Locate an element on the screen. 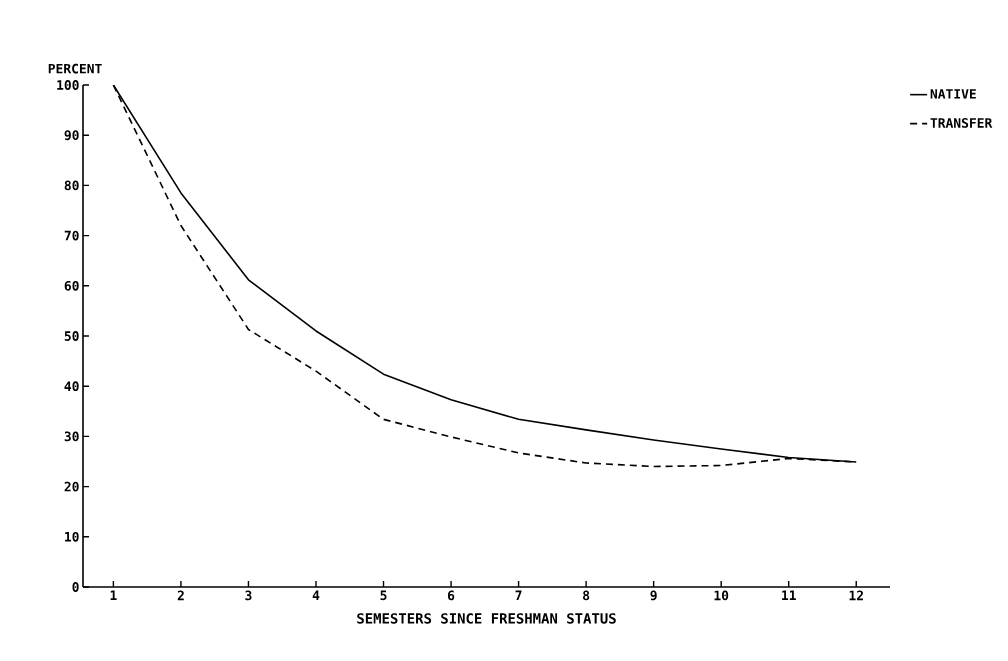 Image resolution: width=1008 pixels, height=661 pixels. x-axis-title: SEMESTERS SINCE FRESHMAN STATUS is located at coordinates (486, 618).